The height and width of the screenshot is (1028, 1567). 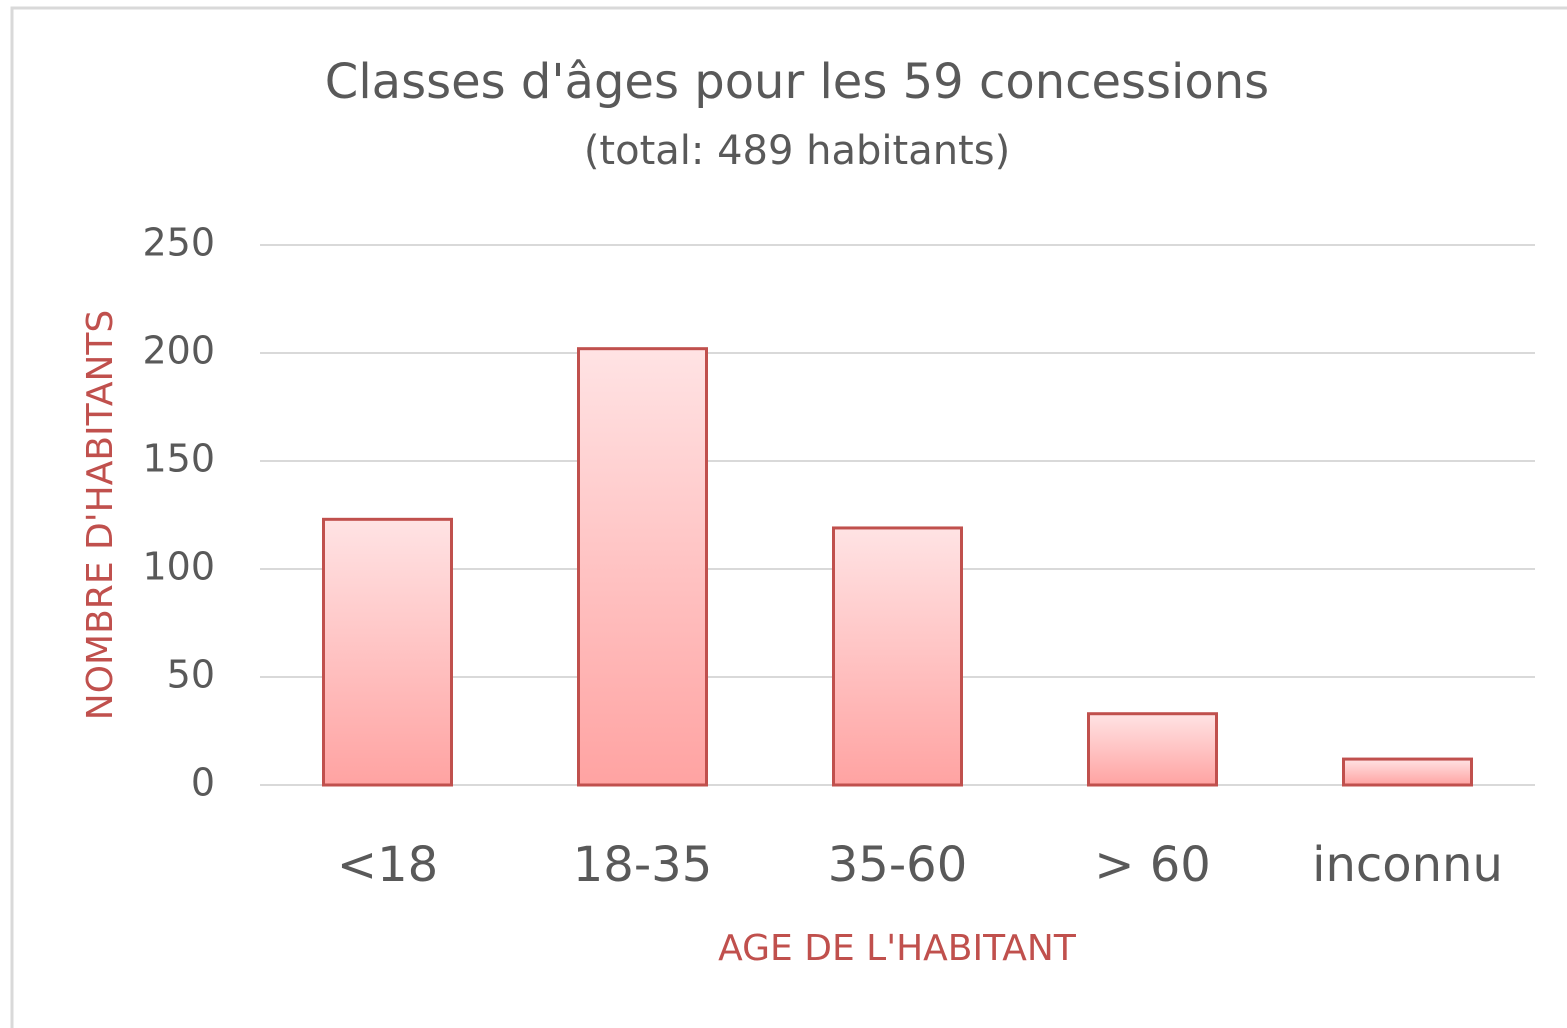 What do you see at coordinates (178, 459) in the screenshot?
I see `y-tick-label: 150` at bounding box center [178, 459].